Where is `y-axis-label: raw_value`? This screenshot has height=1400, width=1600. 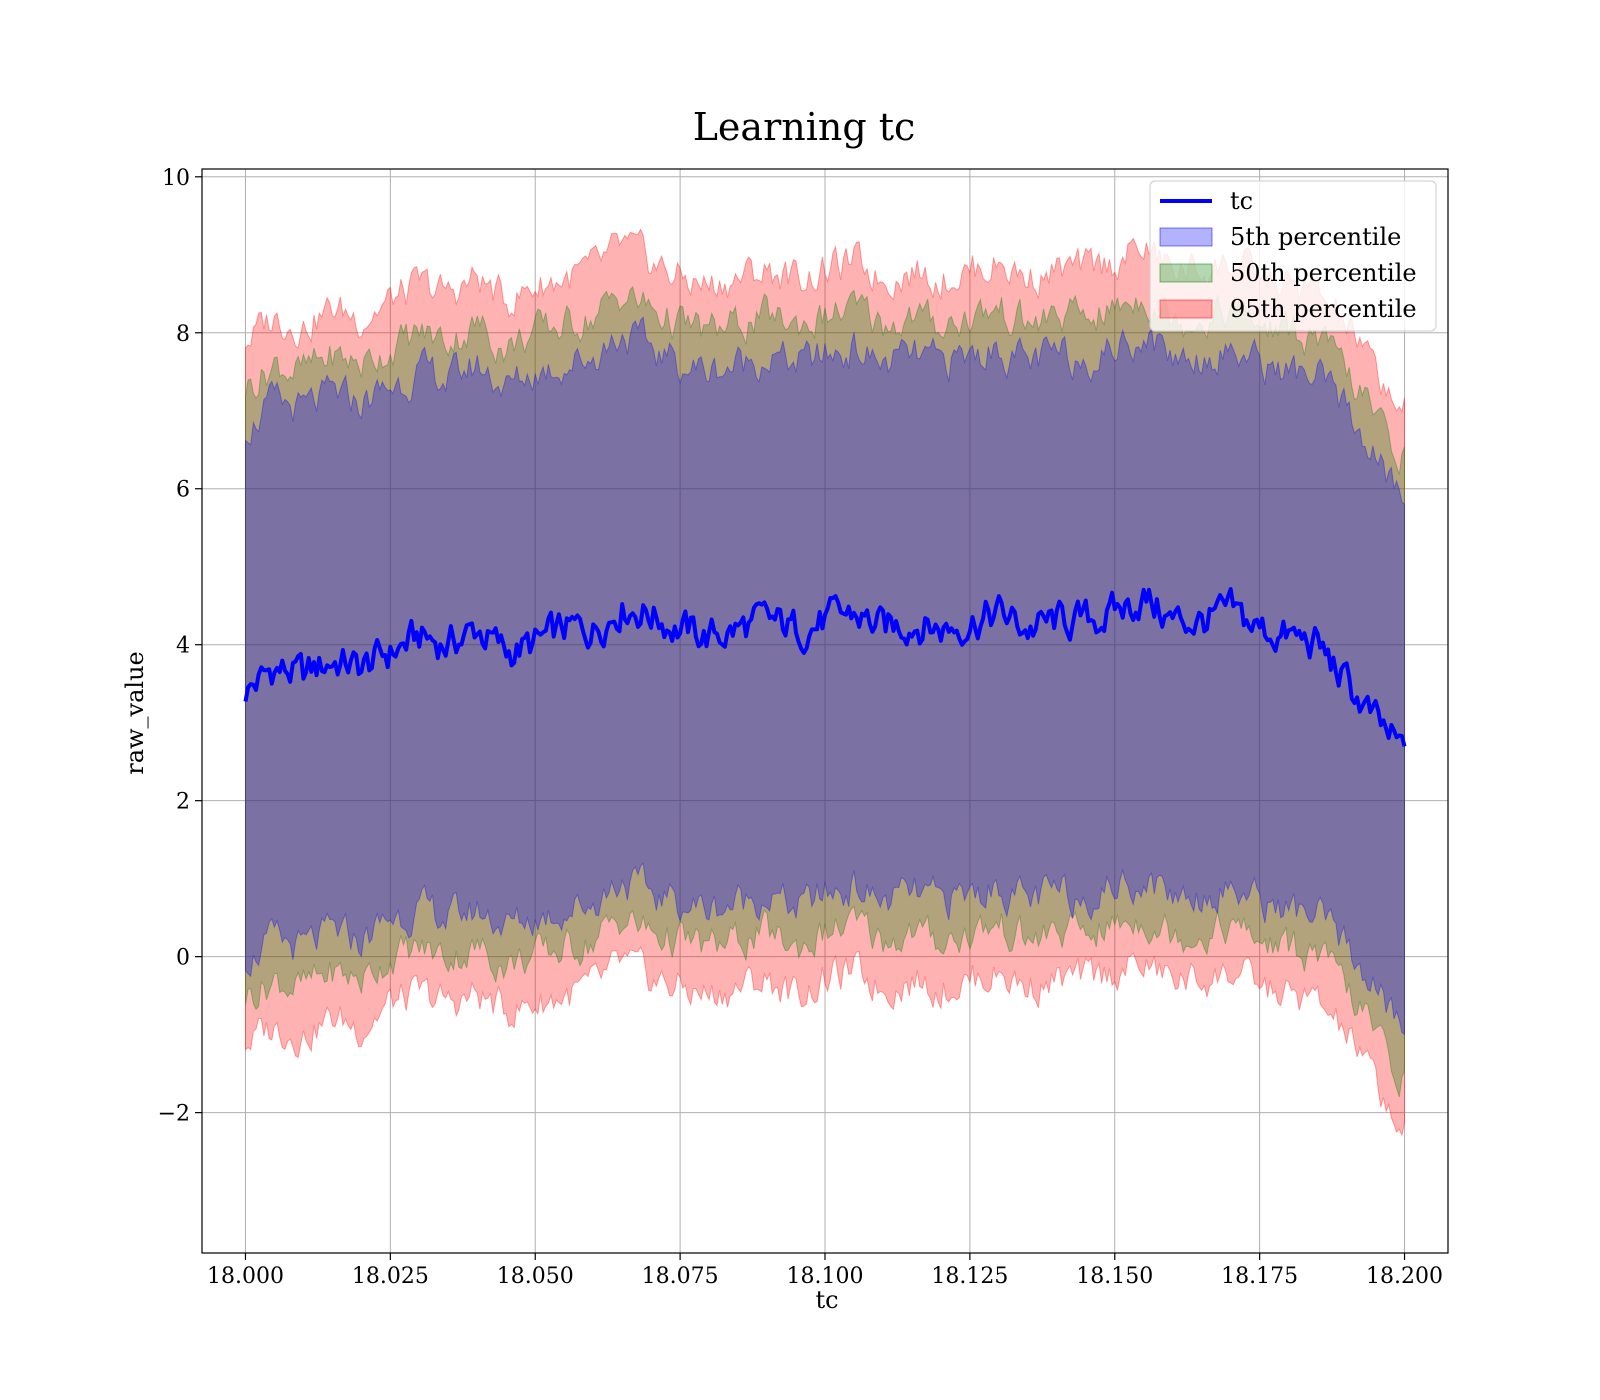 y-axis-label: raw_value is located at coordinates (135, 713).